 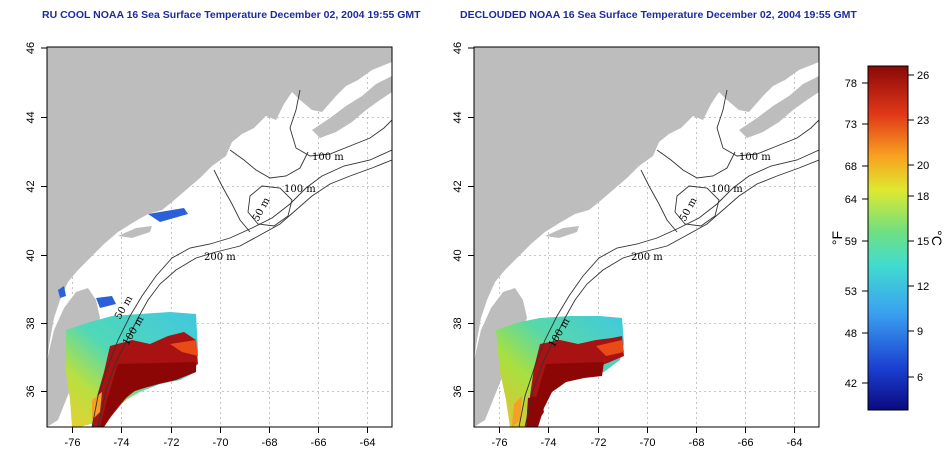 I want to click on colorbar-f-tick-label: 64, so click(x=851, y=200).